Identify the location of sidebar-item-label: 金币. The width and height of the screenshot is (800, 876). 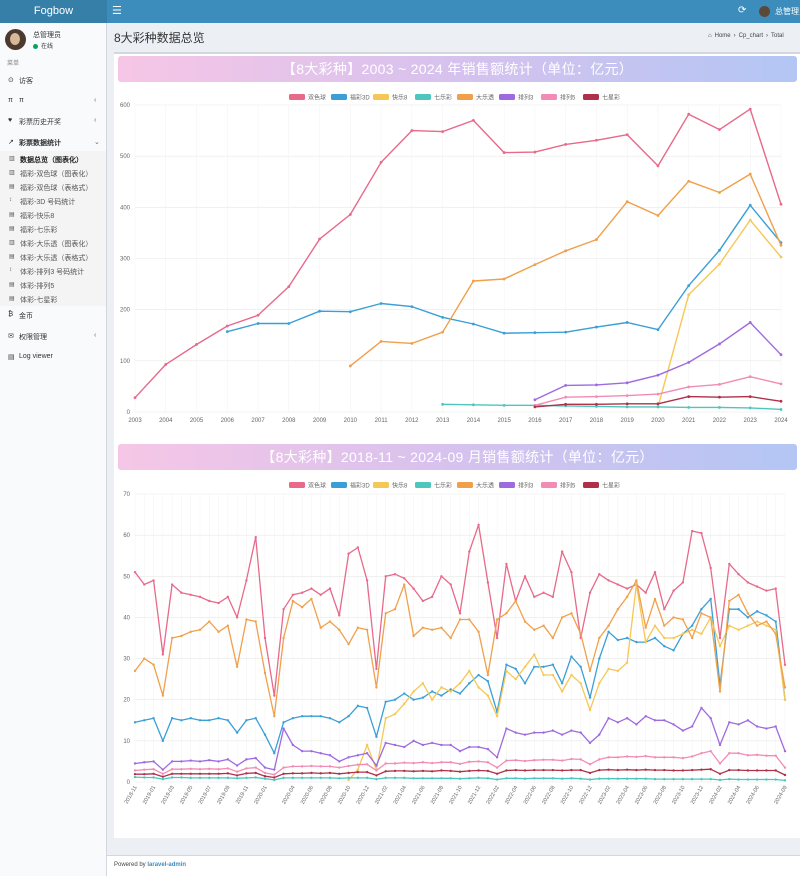
(26, 316).